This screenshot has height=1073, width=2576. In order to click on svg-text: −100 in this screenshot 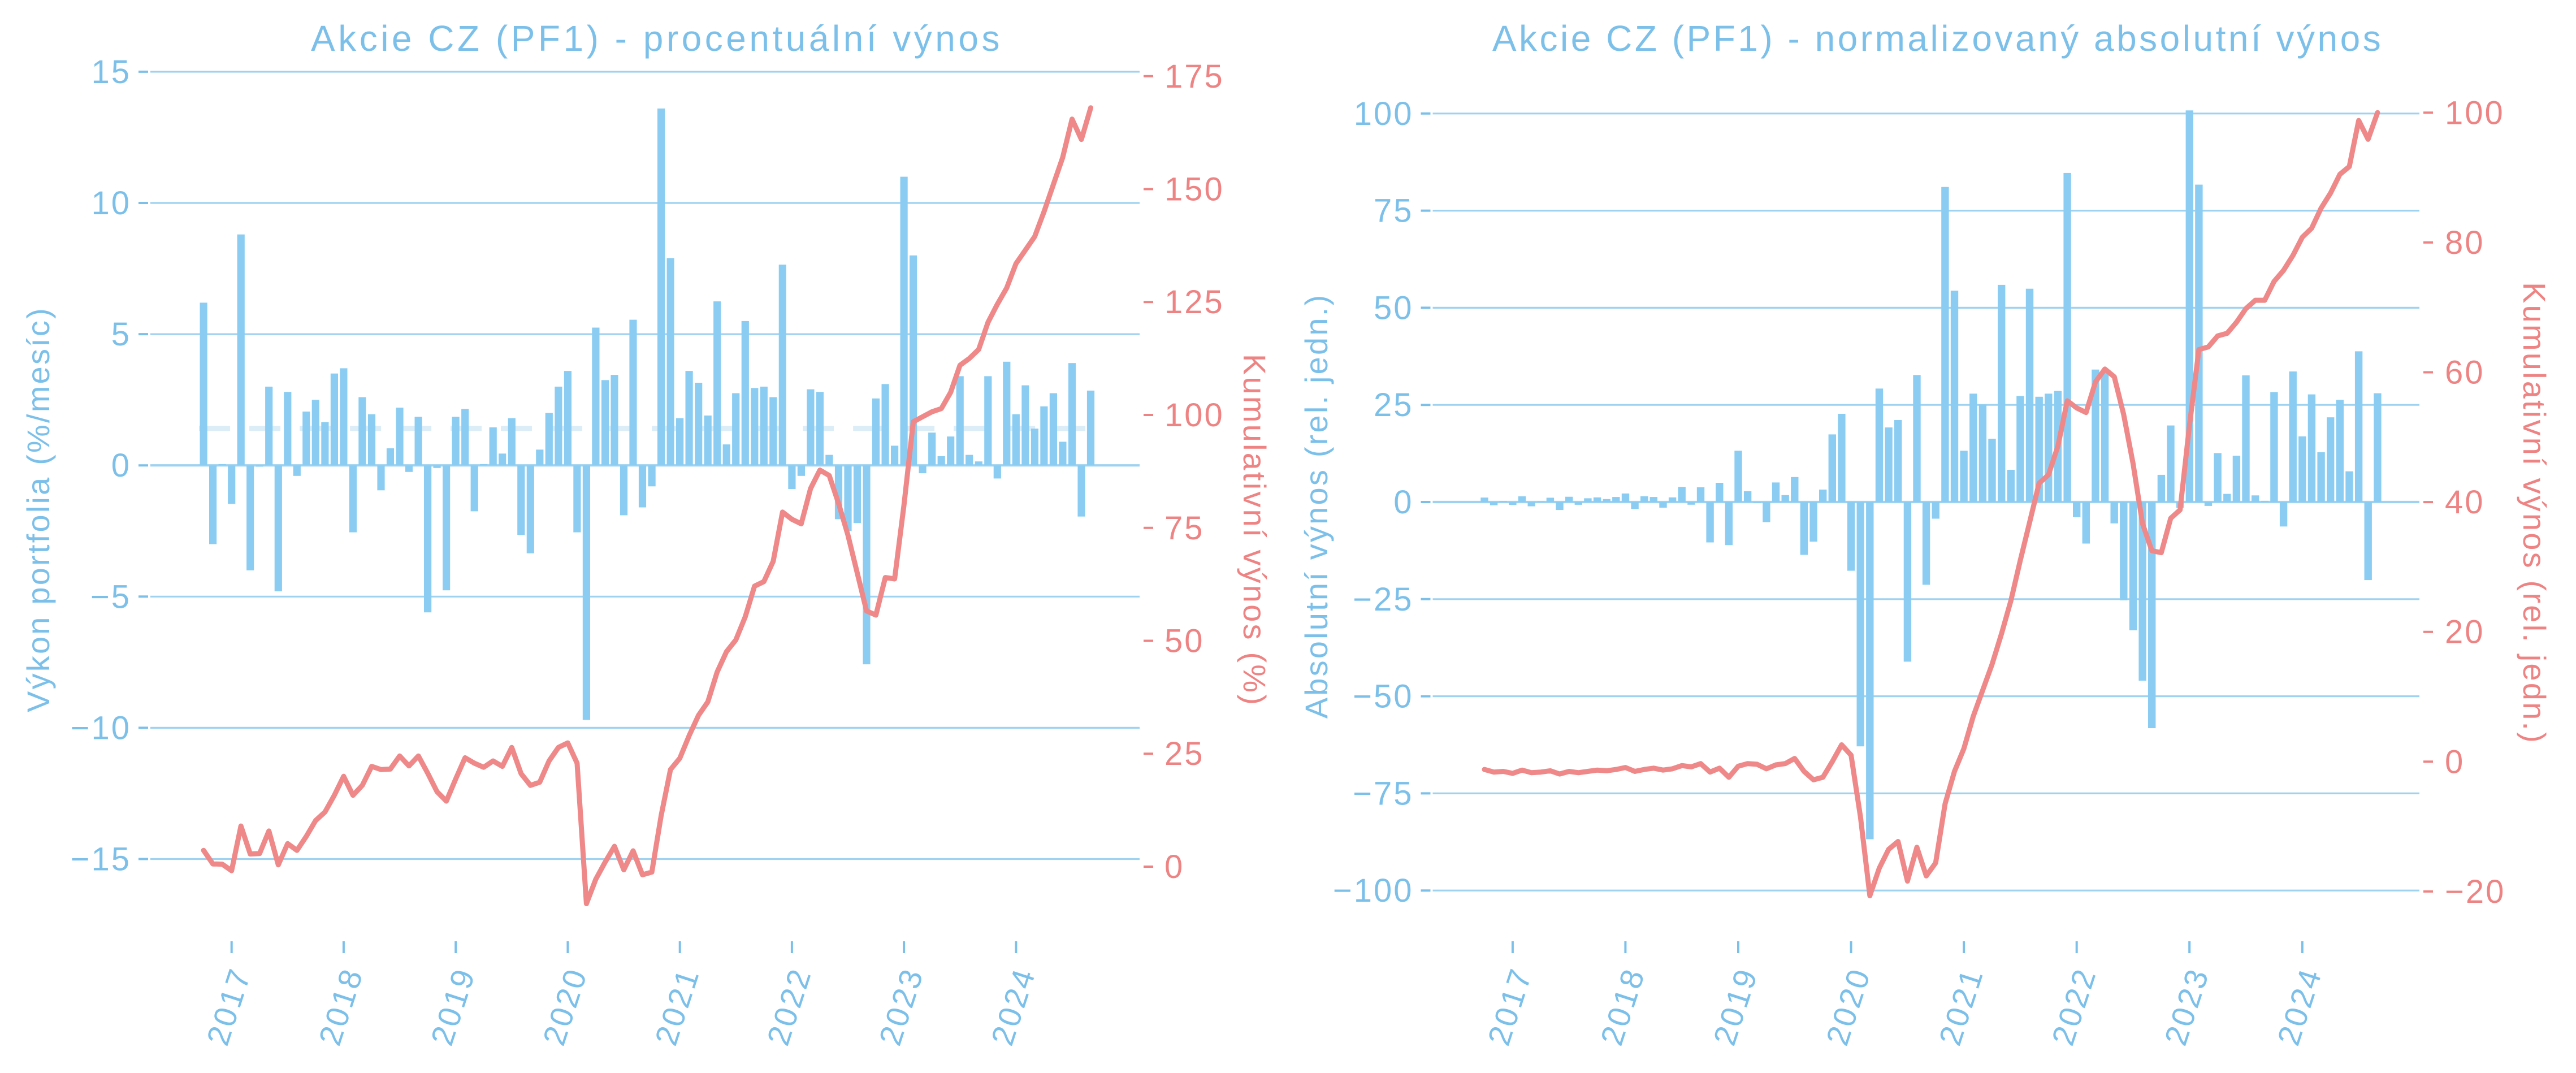, I will do `click(1373, 890)`.